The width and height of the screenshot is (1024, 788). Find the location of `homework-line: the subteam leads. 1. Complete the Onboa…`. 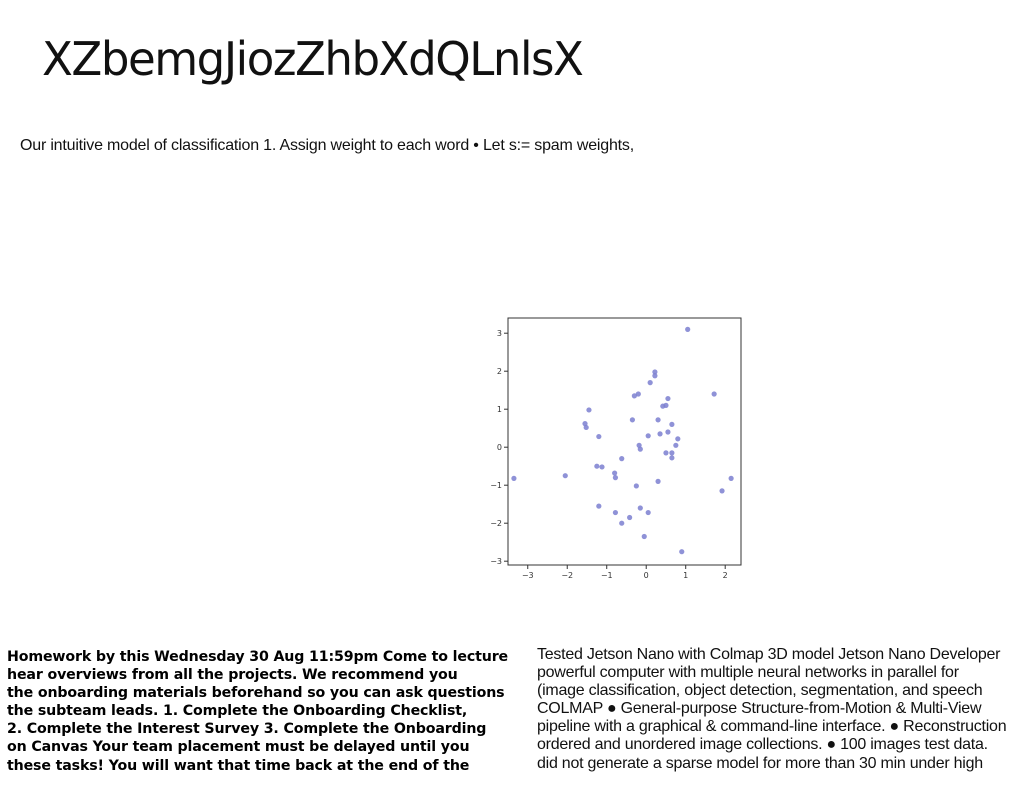

homework-line: the subteam leads. 1. Complete the Onboa… is located at coordinates (237, 711).